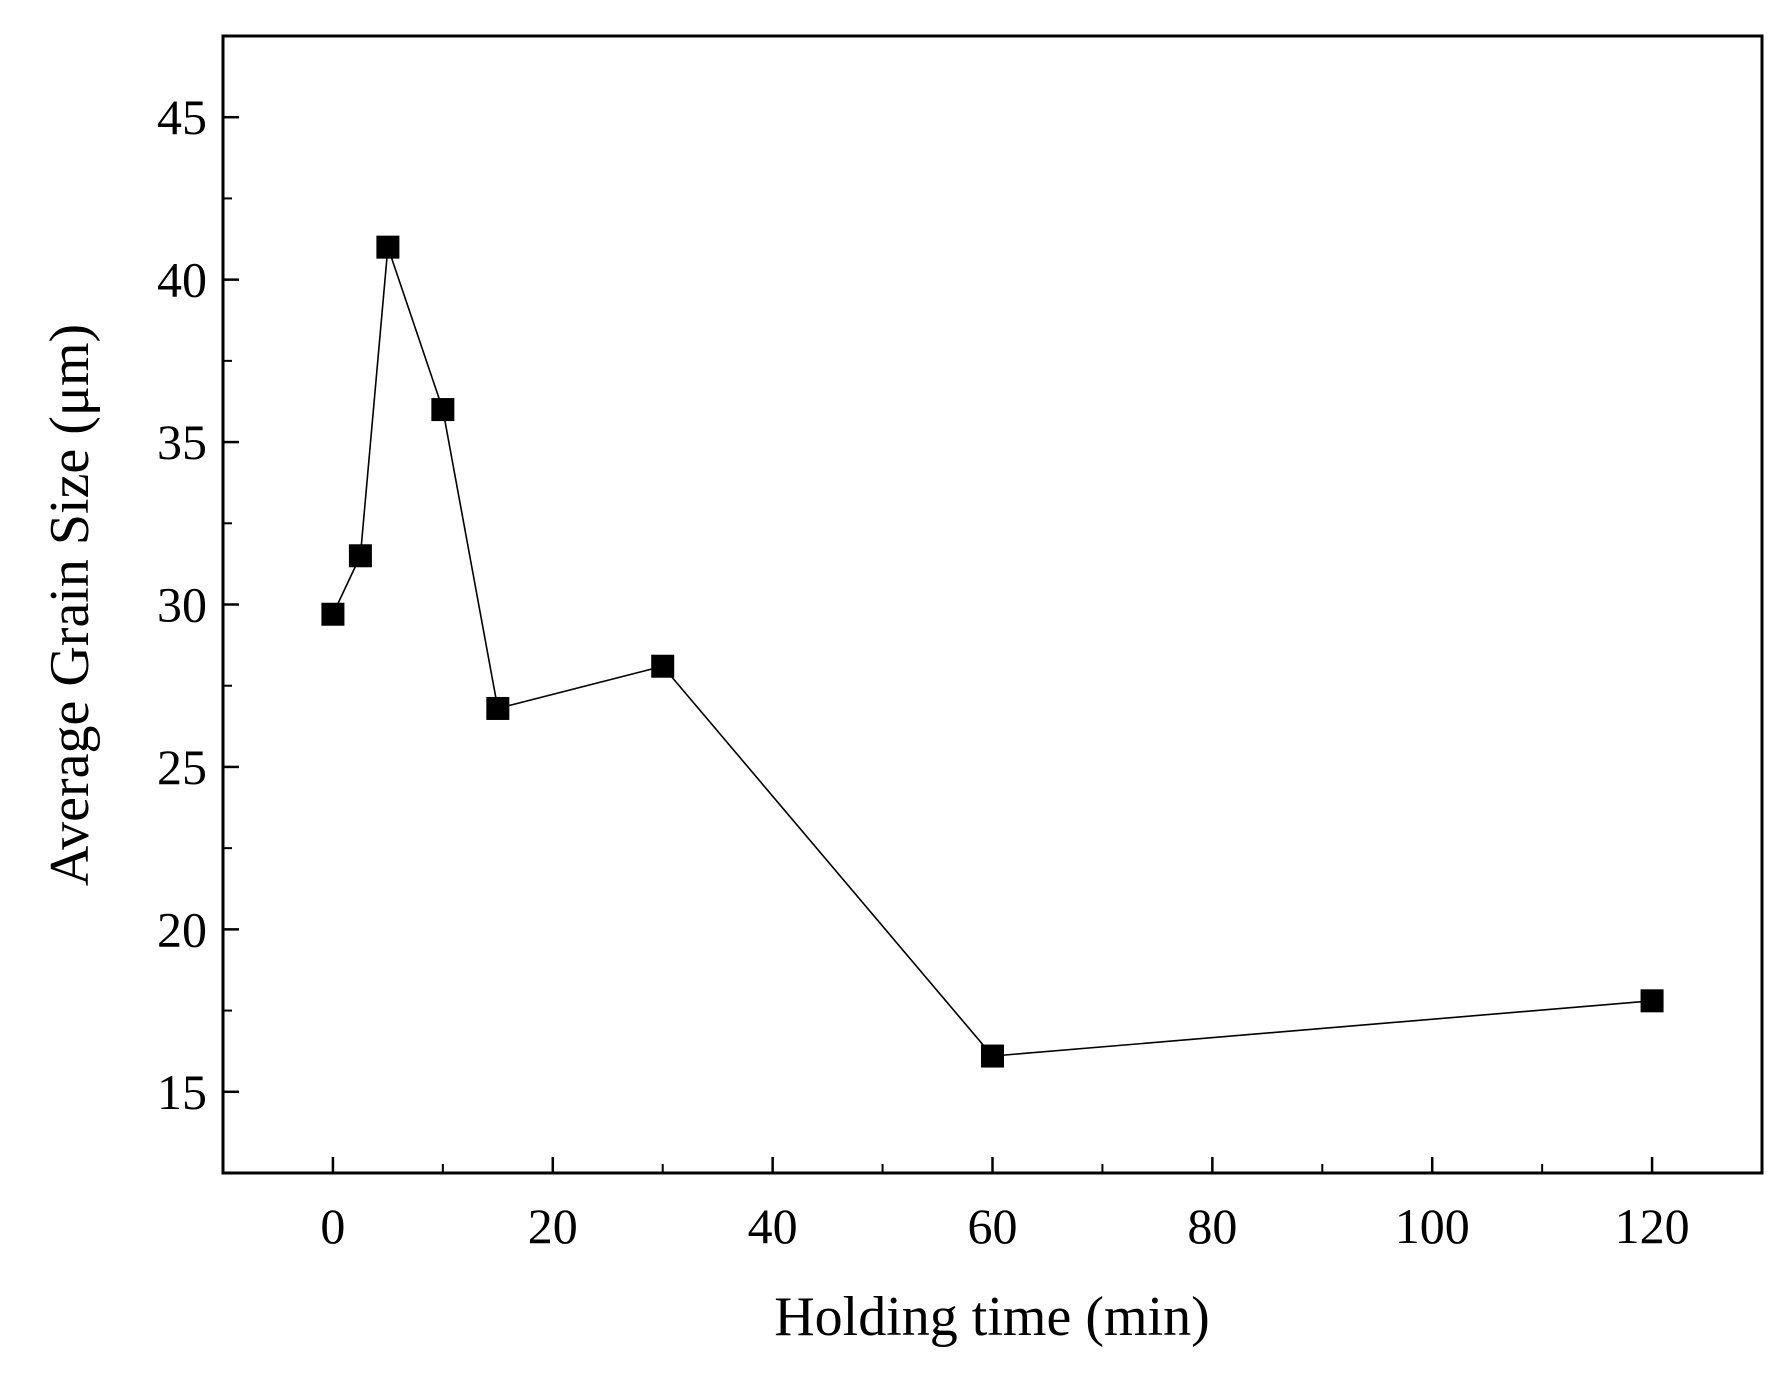 This screenshot has width=1783, height=1374. What do you see at coordinates (993, 1226) in the screenshot?
I see `x-tick-label: 60` at bounding box center [993, 1226].